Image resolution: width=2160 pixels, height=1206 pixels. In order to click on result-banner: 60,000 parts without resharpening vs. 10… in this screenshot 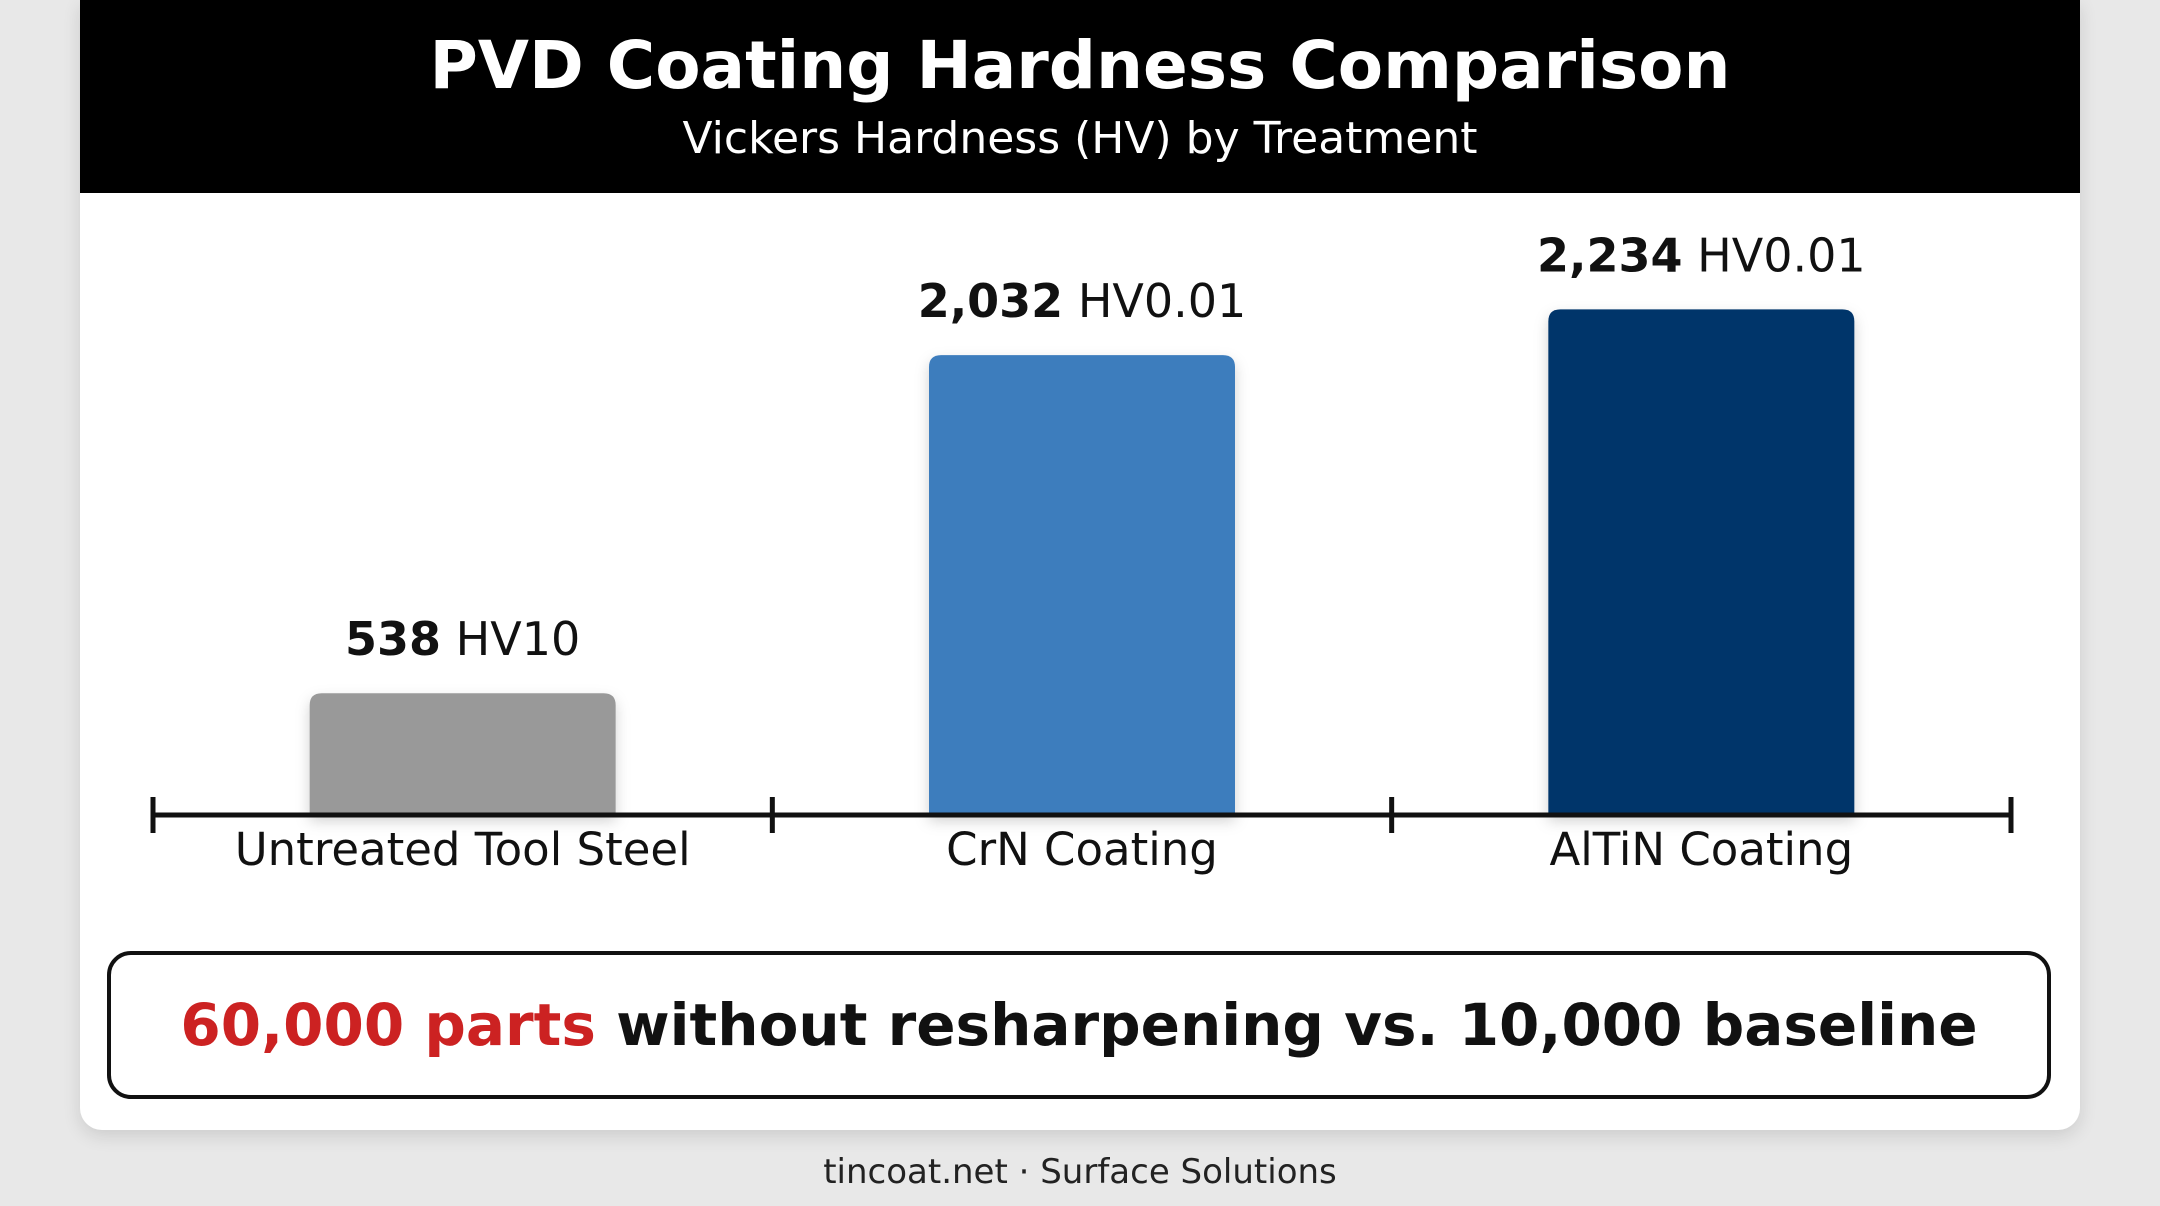, I will do `click(1079, 1025)`.